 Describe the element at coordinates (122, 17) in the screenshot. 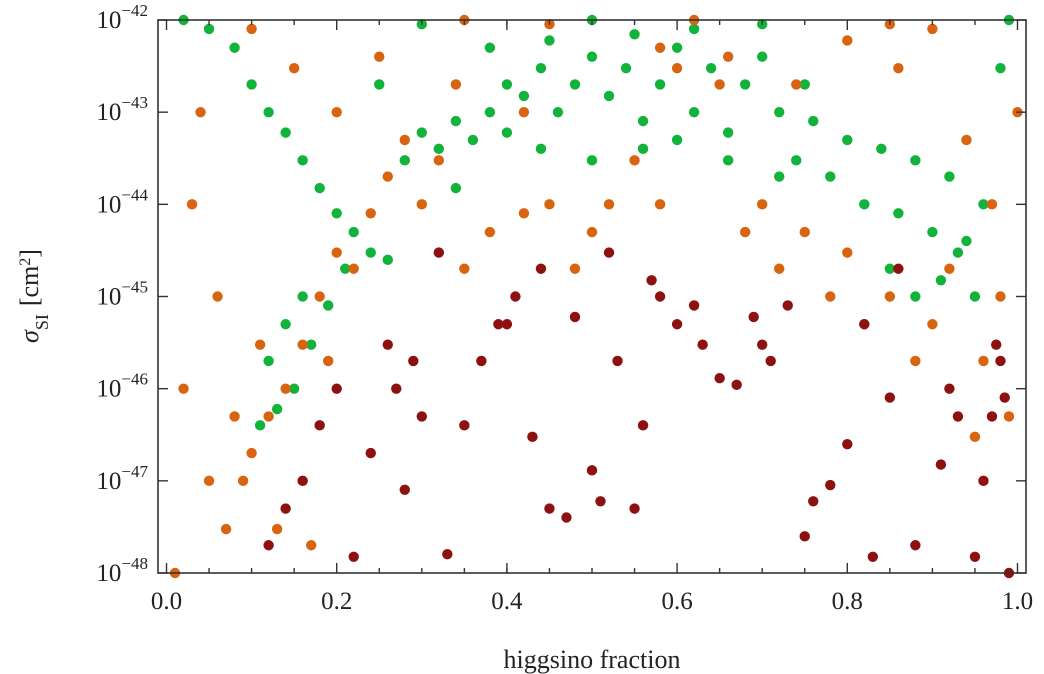

I see `y-tick-label: 10−42` at that location.